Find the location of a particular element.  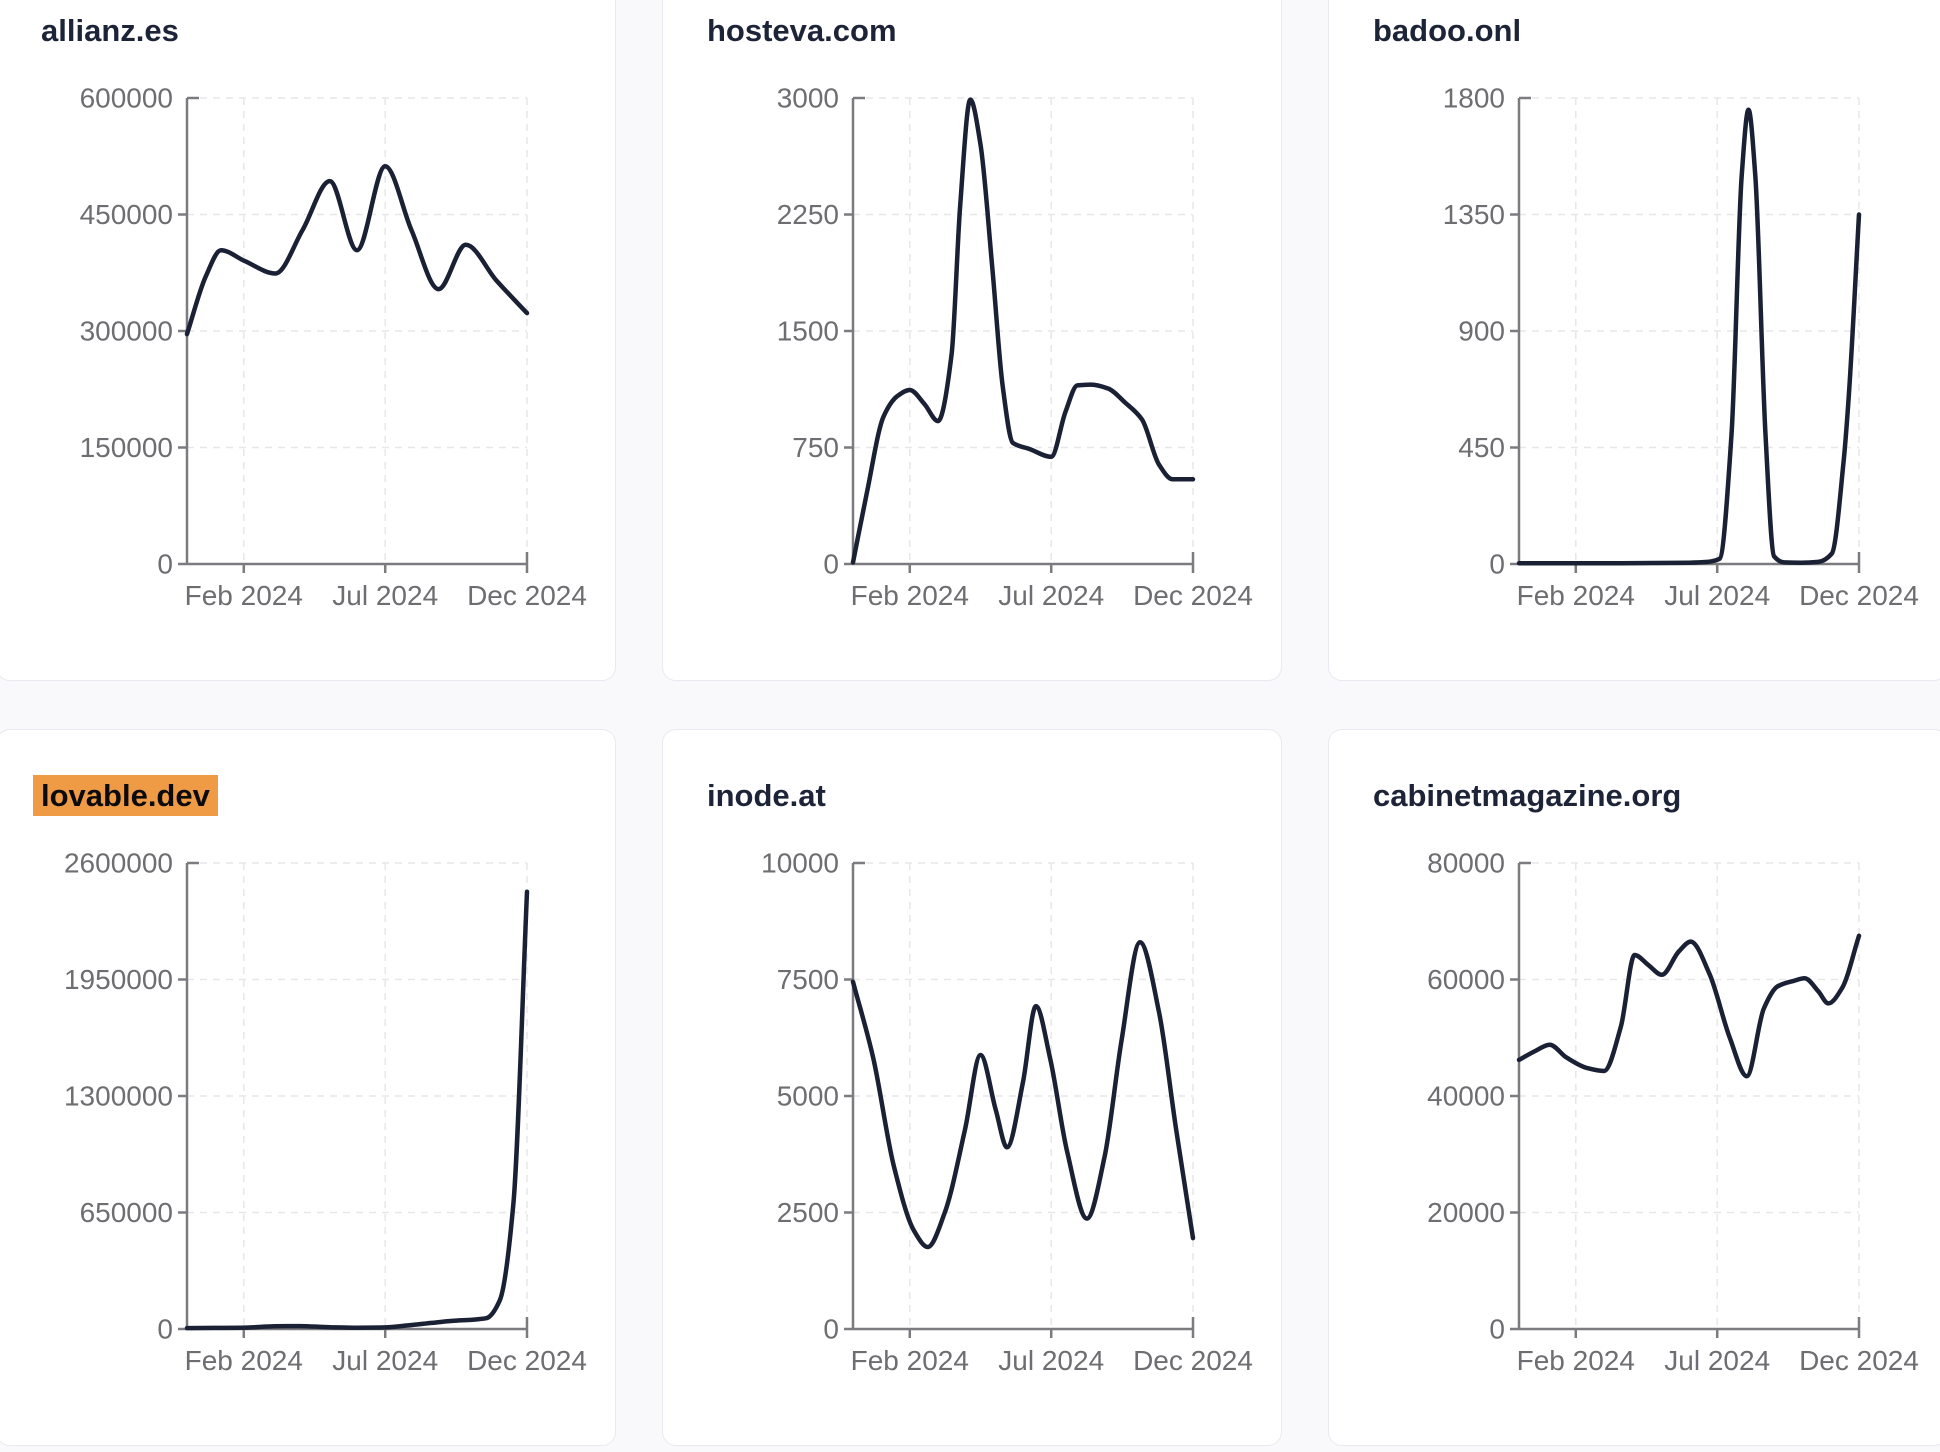

svg-text: 80000 is located at coordinates (1466, 863).